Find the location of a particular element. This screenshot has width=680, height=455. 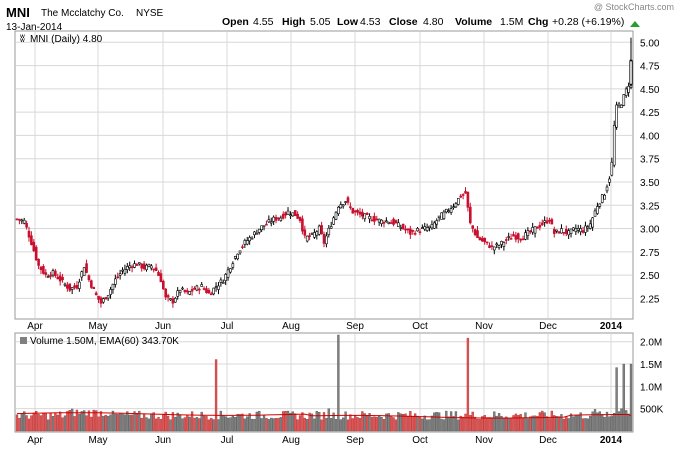

volume-x-tick-label: 2014 is located at coordinates (611, 440).